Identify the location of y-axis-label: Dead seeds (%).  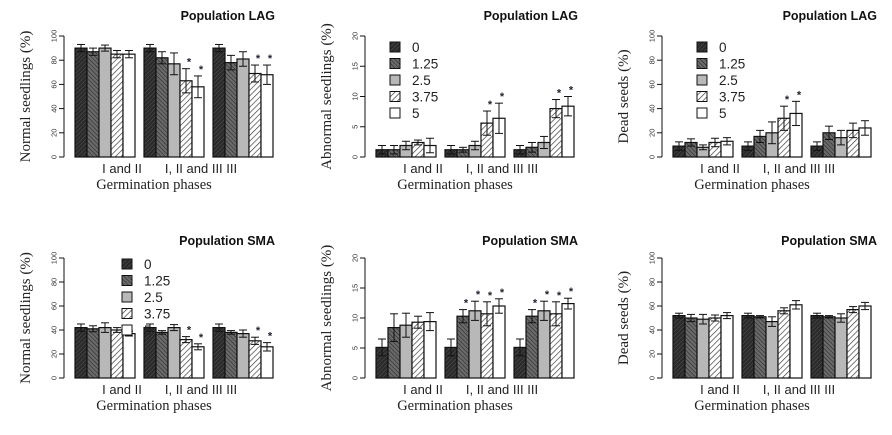
(624, 96).